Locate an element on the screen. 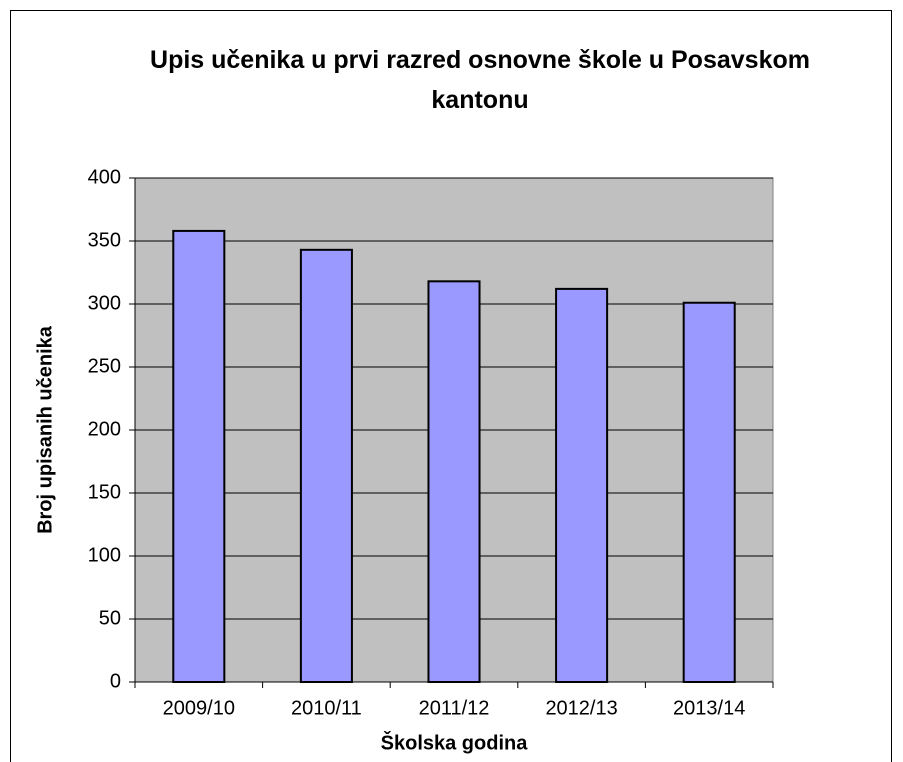  x-axis-label: Školska godina is located at coordinates (455, 742).